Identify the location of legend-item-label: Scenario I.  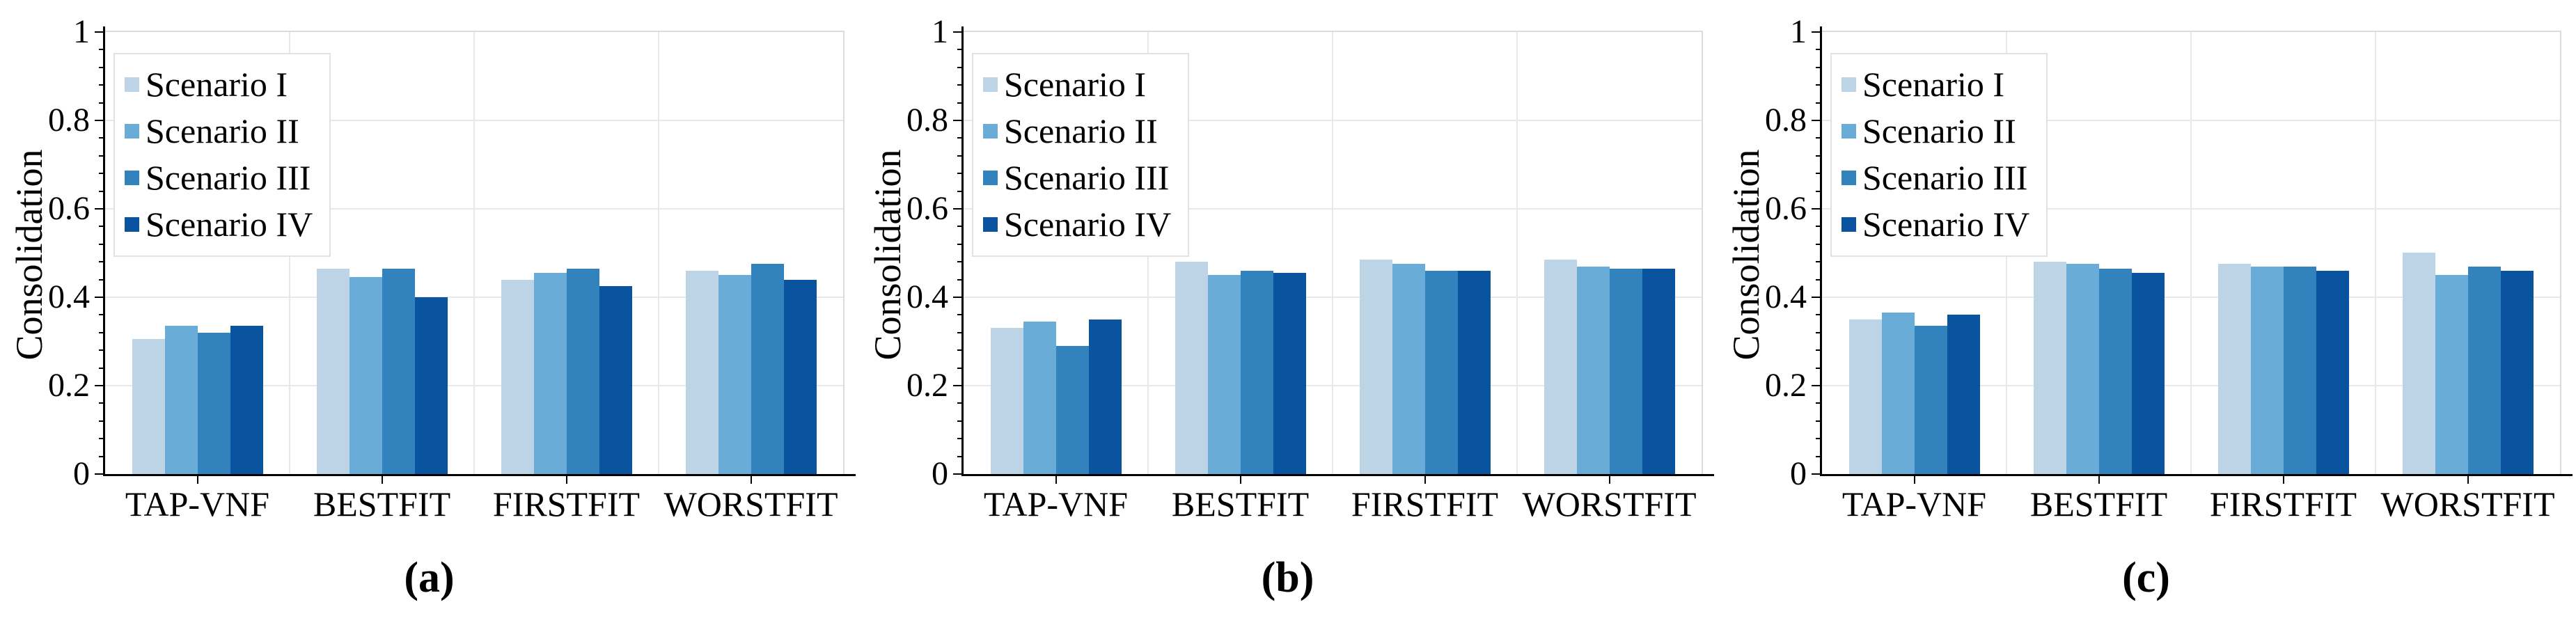
(1933, 84).